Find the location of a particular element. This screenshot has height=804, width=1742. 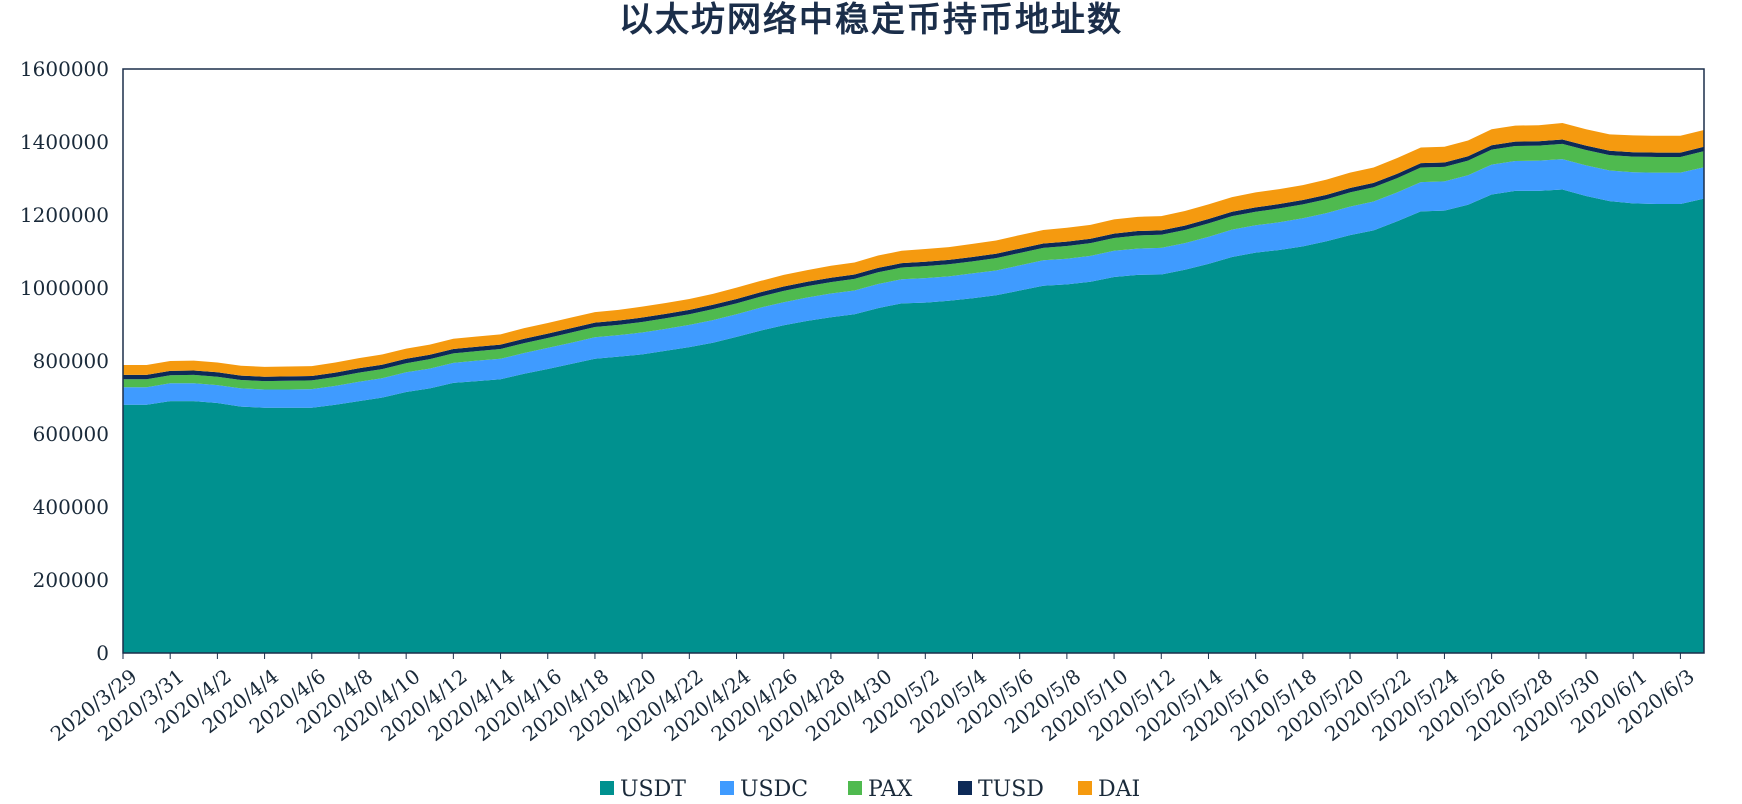

y-tick-label: 200000 is located at coordinates (71, 580).